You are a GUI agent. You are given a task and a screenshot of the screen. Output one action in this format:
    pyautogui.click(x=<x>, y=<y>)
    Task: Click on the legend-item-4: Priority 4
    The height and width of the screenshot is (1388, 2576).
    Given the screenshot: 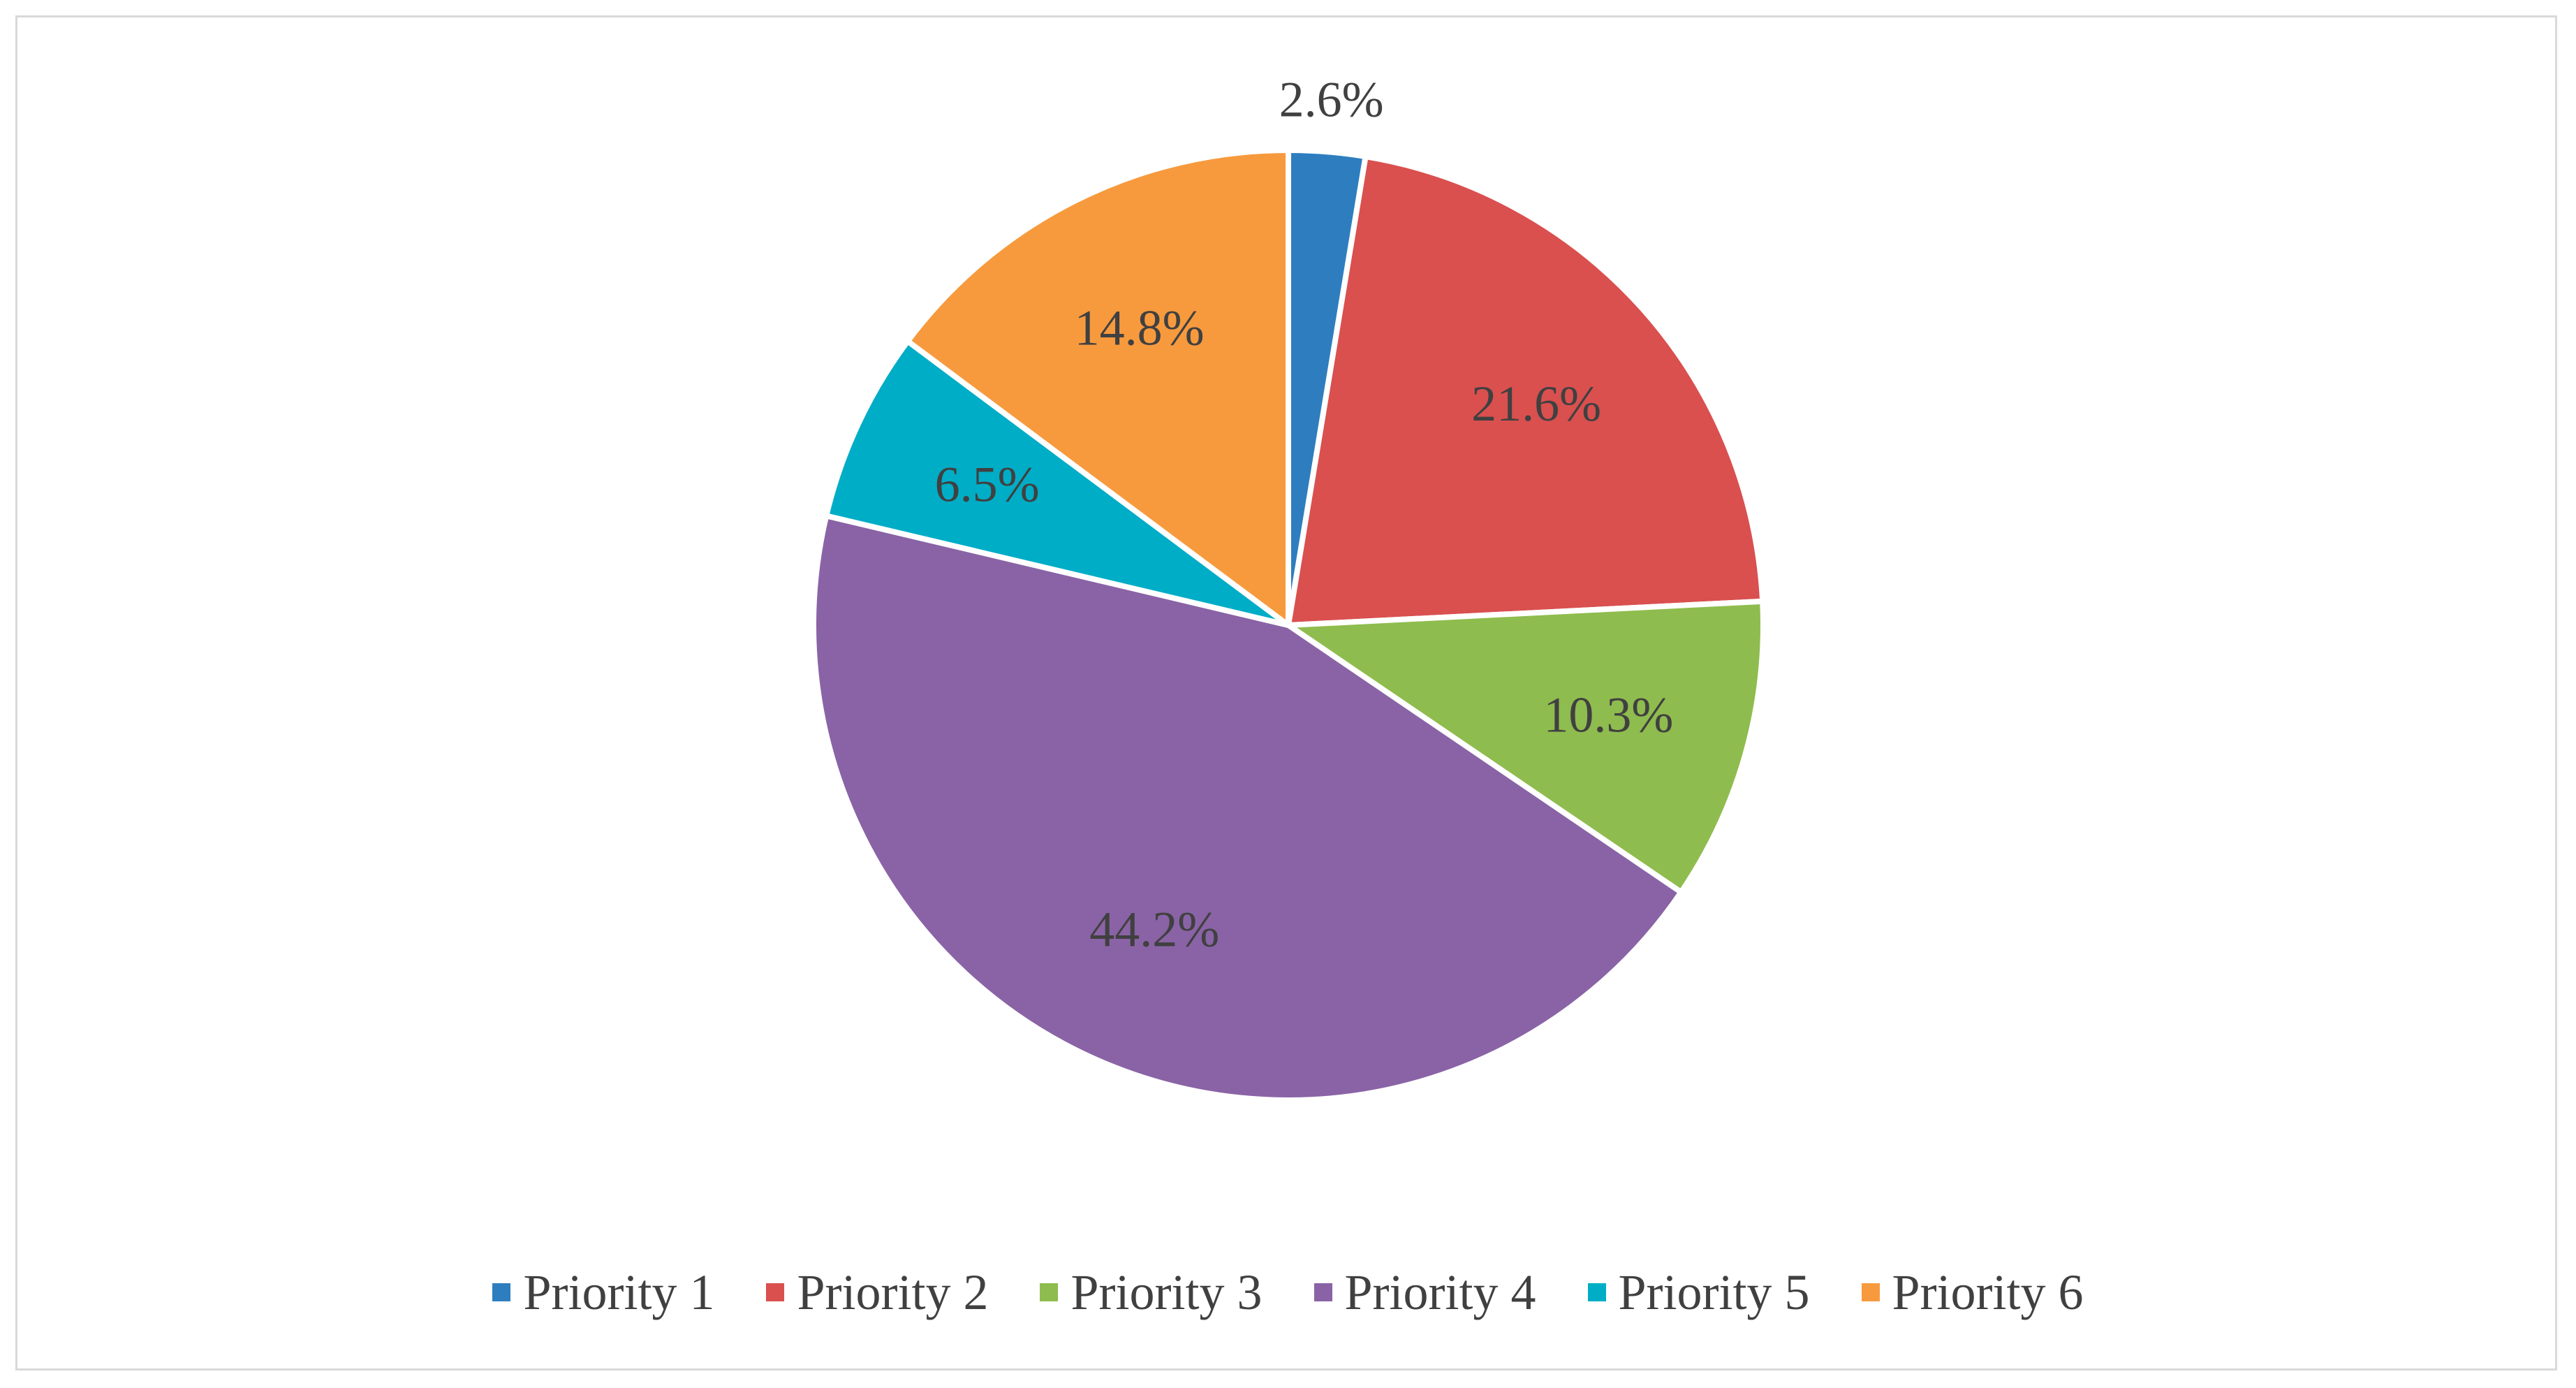 What is the action you would take?
    pyautogui.click(x=1424, y=1293)
    